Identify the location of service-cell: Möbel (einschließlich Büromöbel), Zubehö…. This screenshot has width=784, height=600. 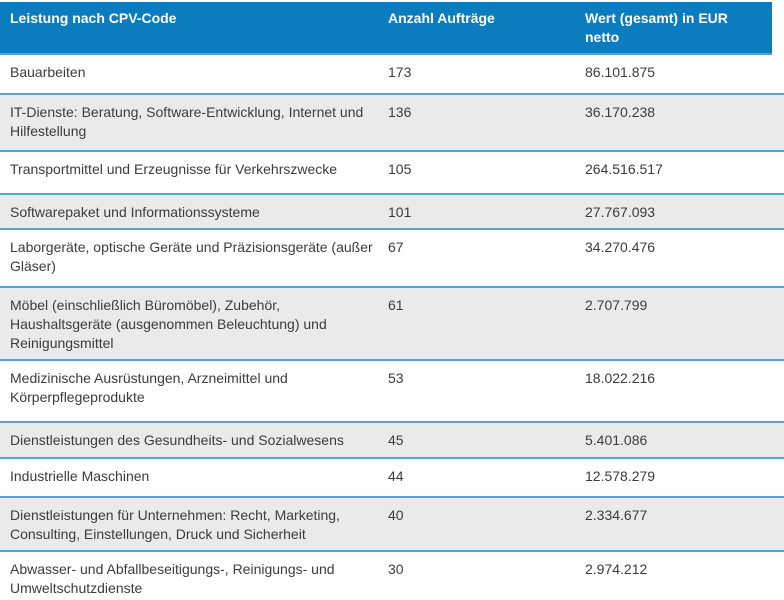
(168, 324).